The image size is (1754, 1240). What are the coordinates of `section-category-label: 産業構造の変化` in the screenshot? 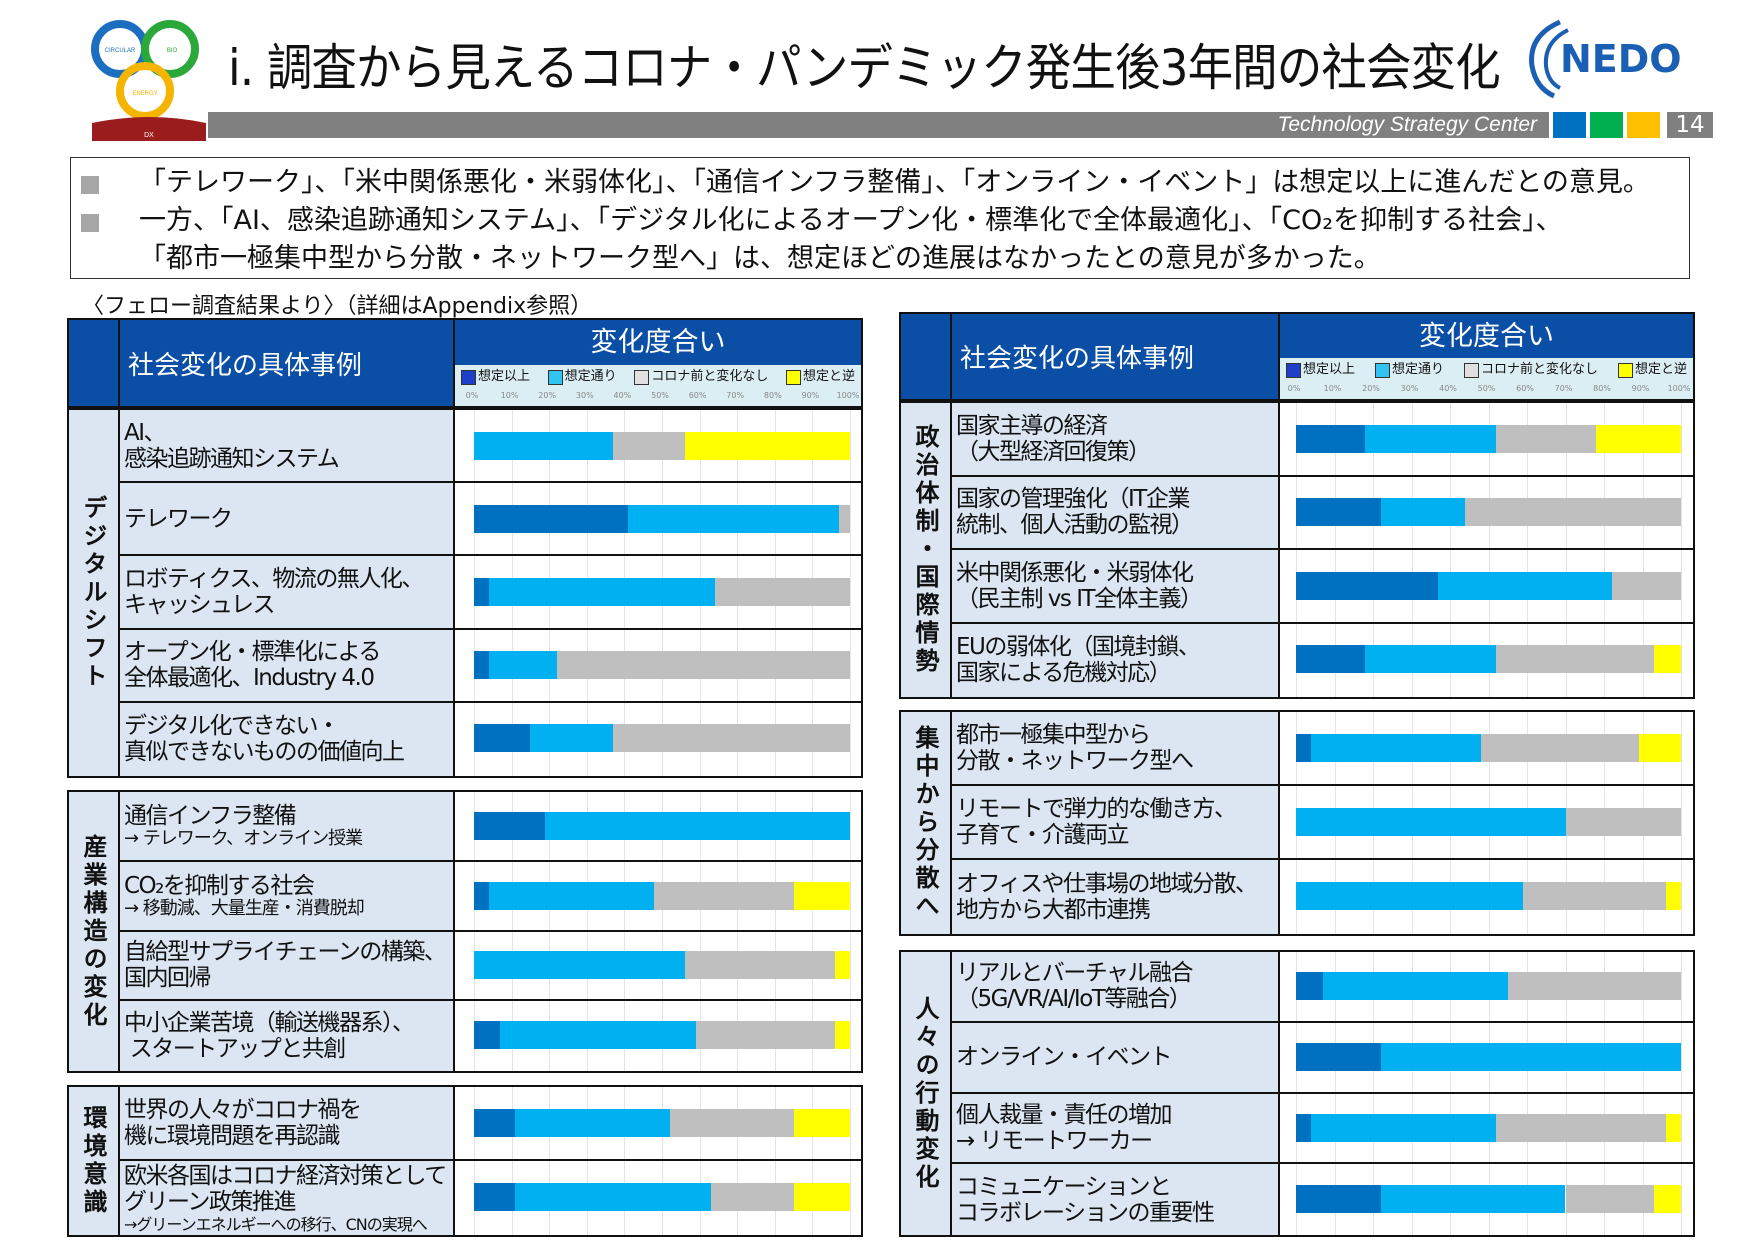 It's located at (93, 931).